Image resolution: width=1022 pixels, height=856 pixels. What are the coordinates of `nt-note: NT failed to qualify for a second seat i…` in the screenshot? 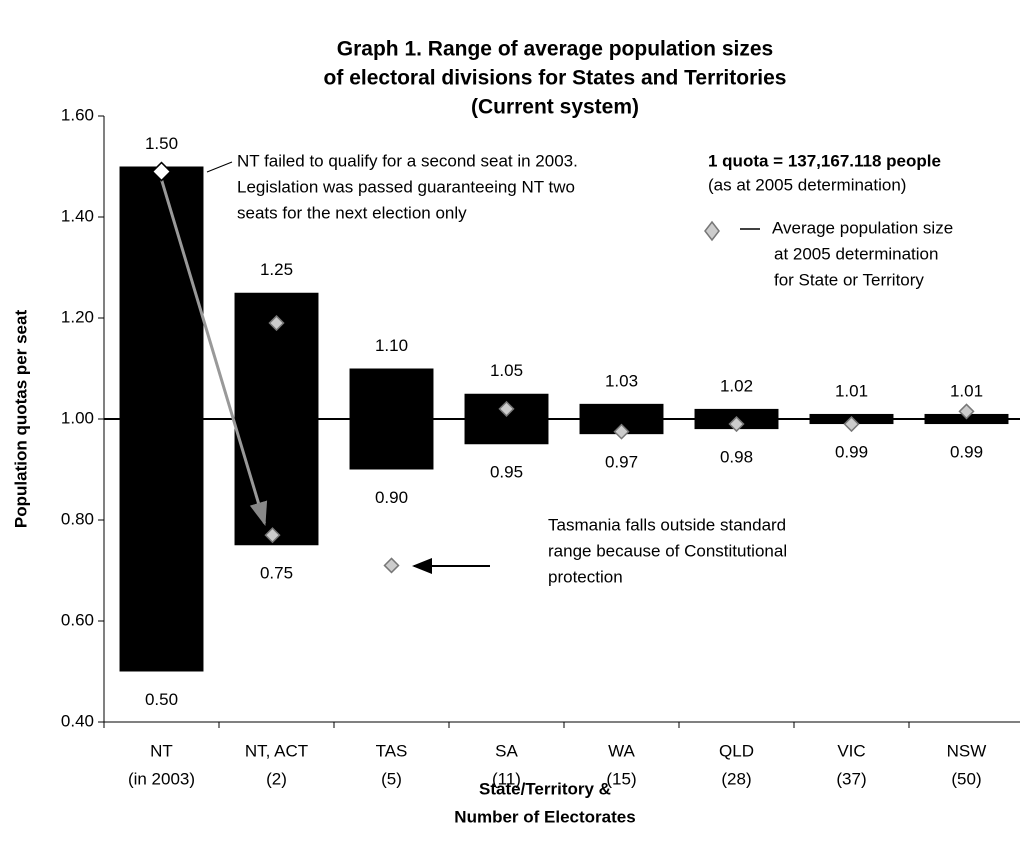 It's located at (407, 160).